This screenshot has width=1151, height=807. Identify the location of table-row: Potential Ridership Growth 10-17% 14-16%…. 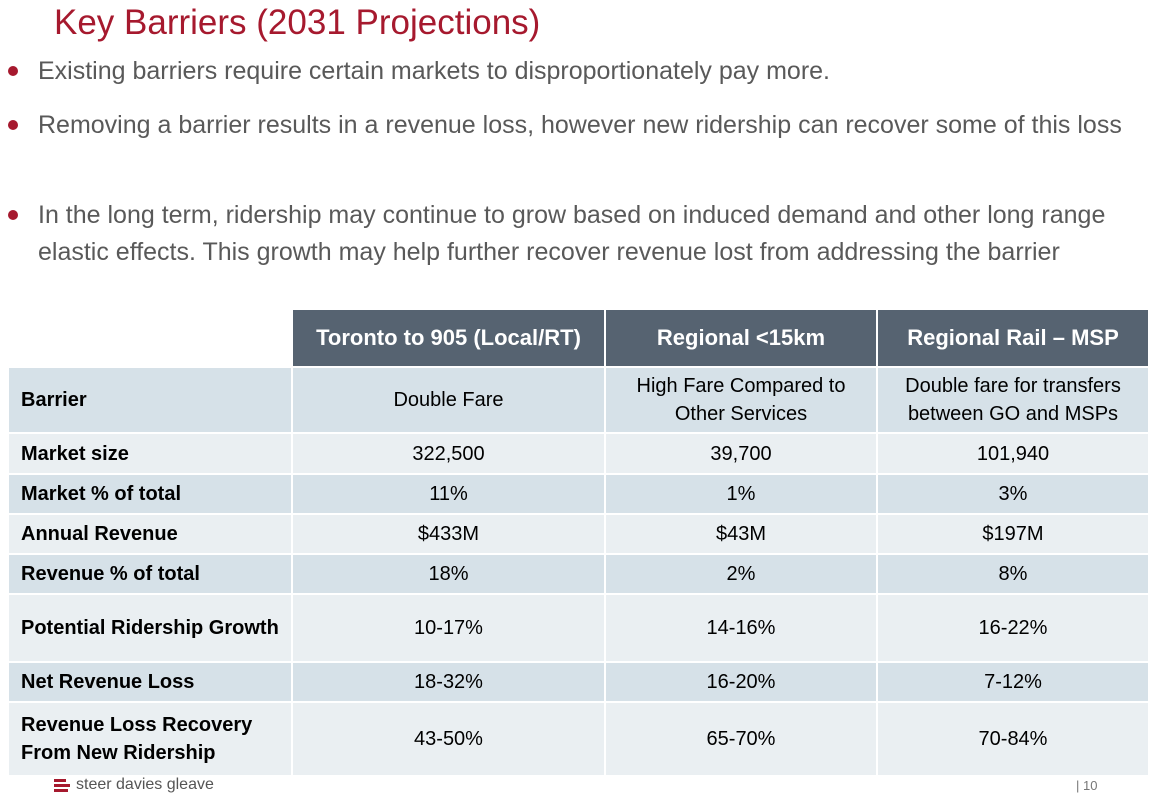
(578, 628).